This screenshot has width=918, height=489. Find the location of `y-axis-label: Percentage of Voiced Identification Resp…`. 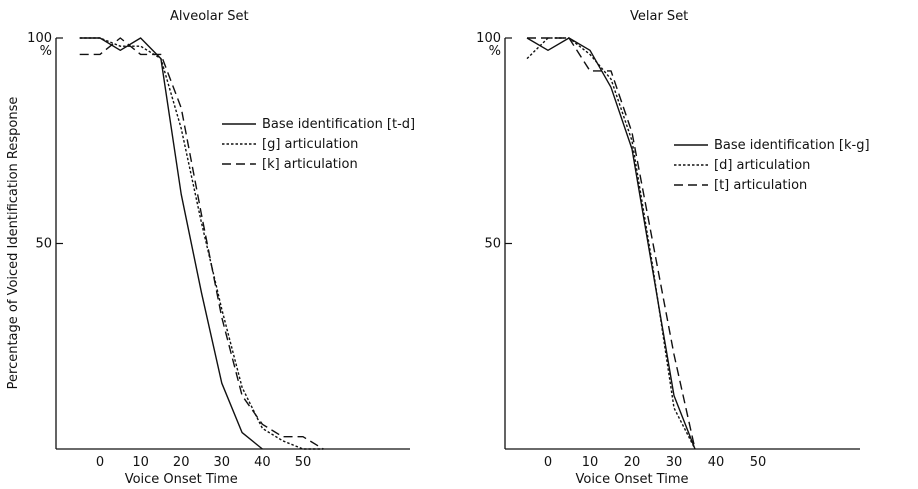

y-axis-label: Percentage of Voiced Identification Resp… is located at coordinates (13, 243).